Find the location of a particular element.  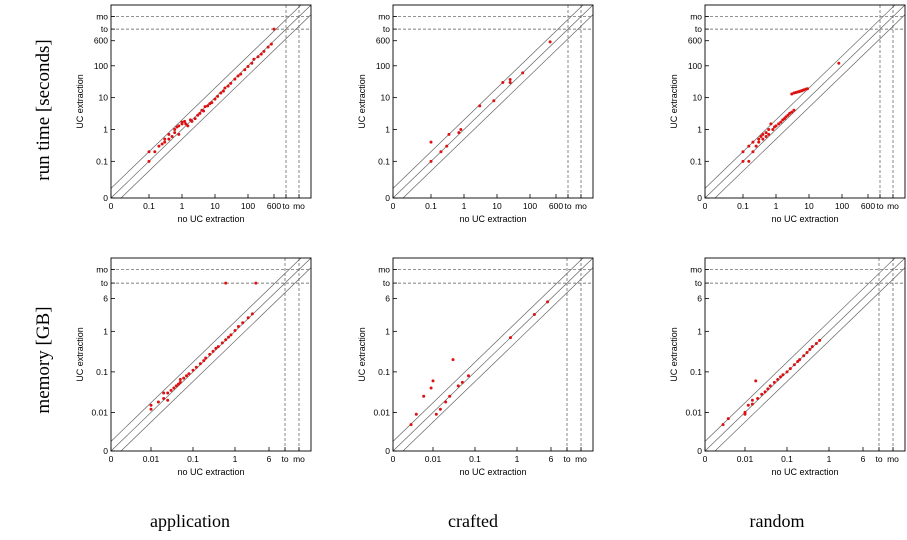

col-label-crafted: crafted is located at coordinates (473, 521).